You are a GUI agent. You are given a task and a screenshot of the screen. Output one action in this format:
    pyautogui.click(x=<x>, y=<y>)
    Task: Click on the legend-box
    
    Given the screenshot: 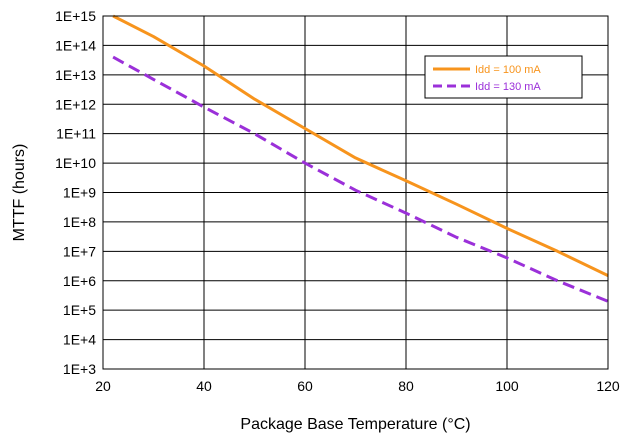 What is the action you would take?
    pyautogui.click(x=503, y=77)
    